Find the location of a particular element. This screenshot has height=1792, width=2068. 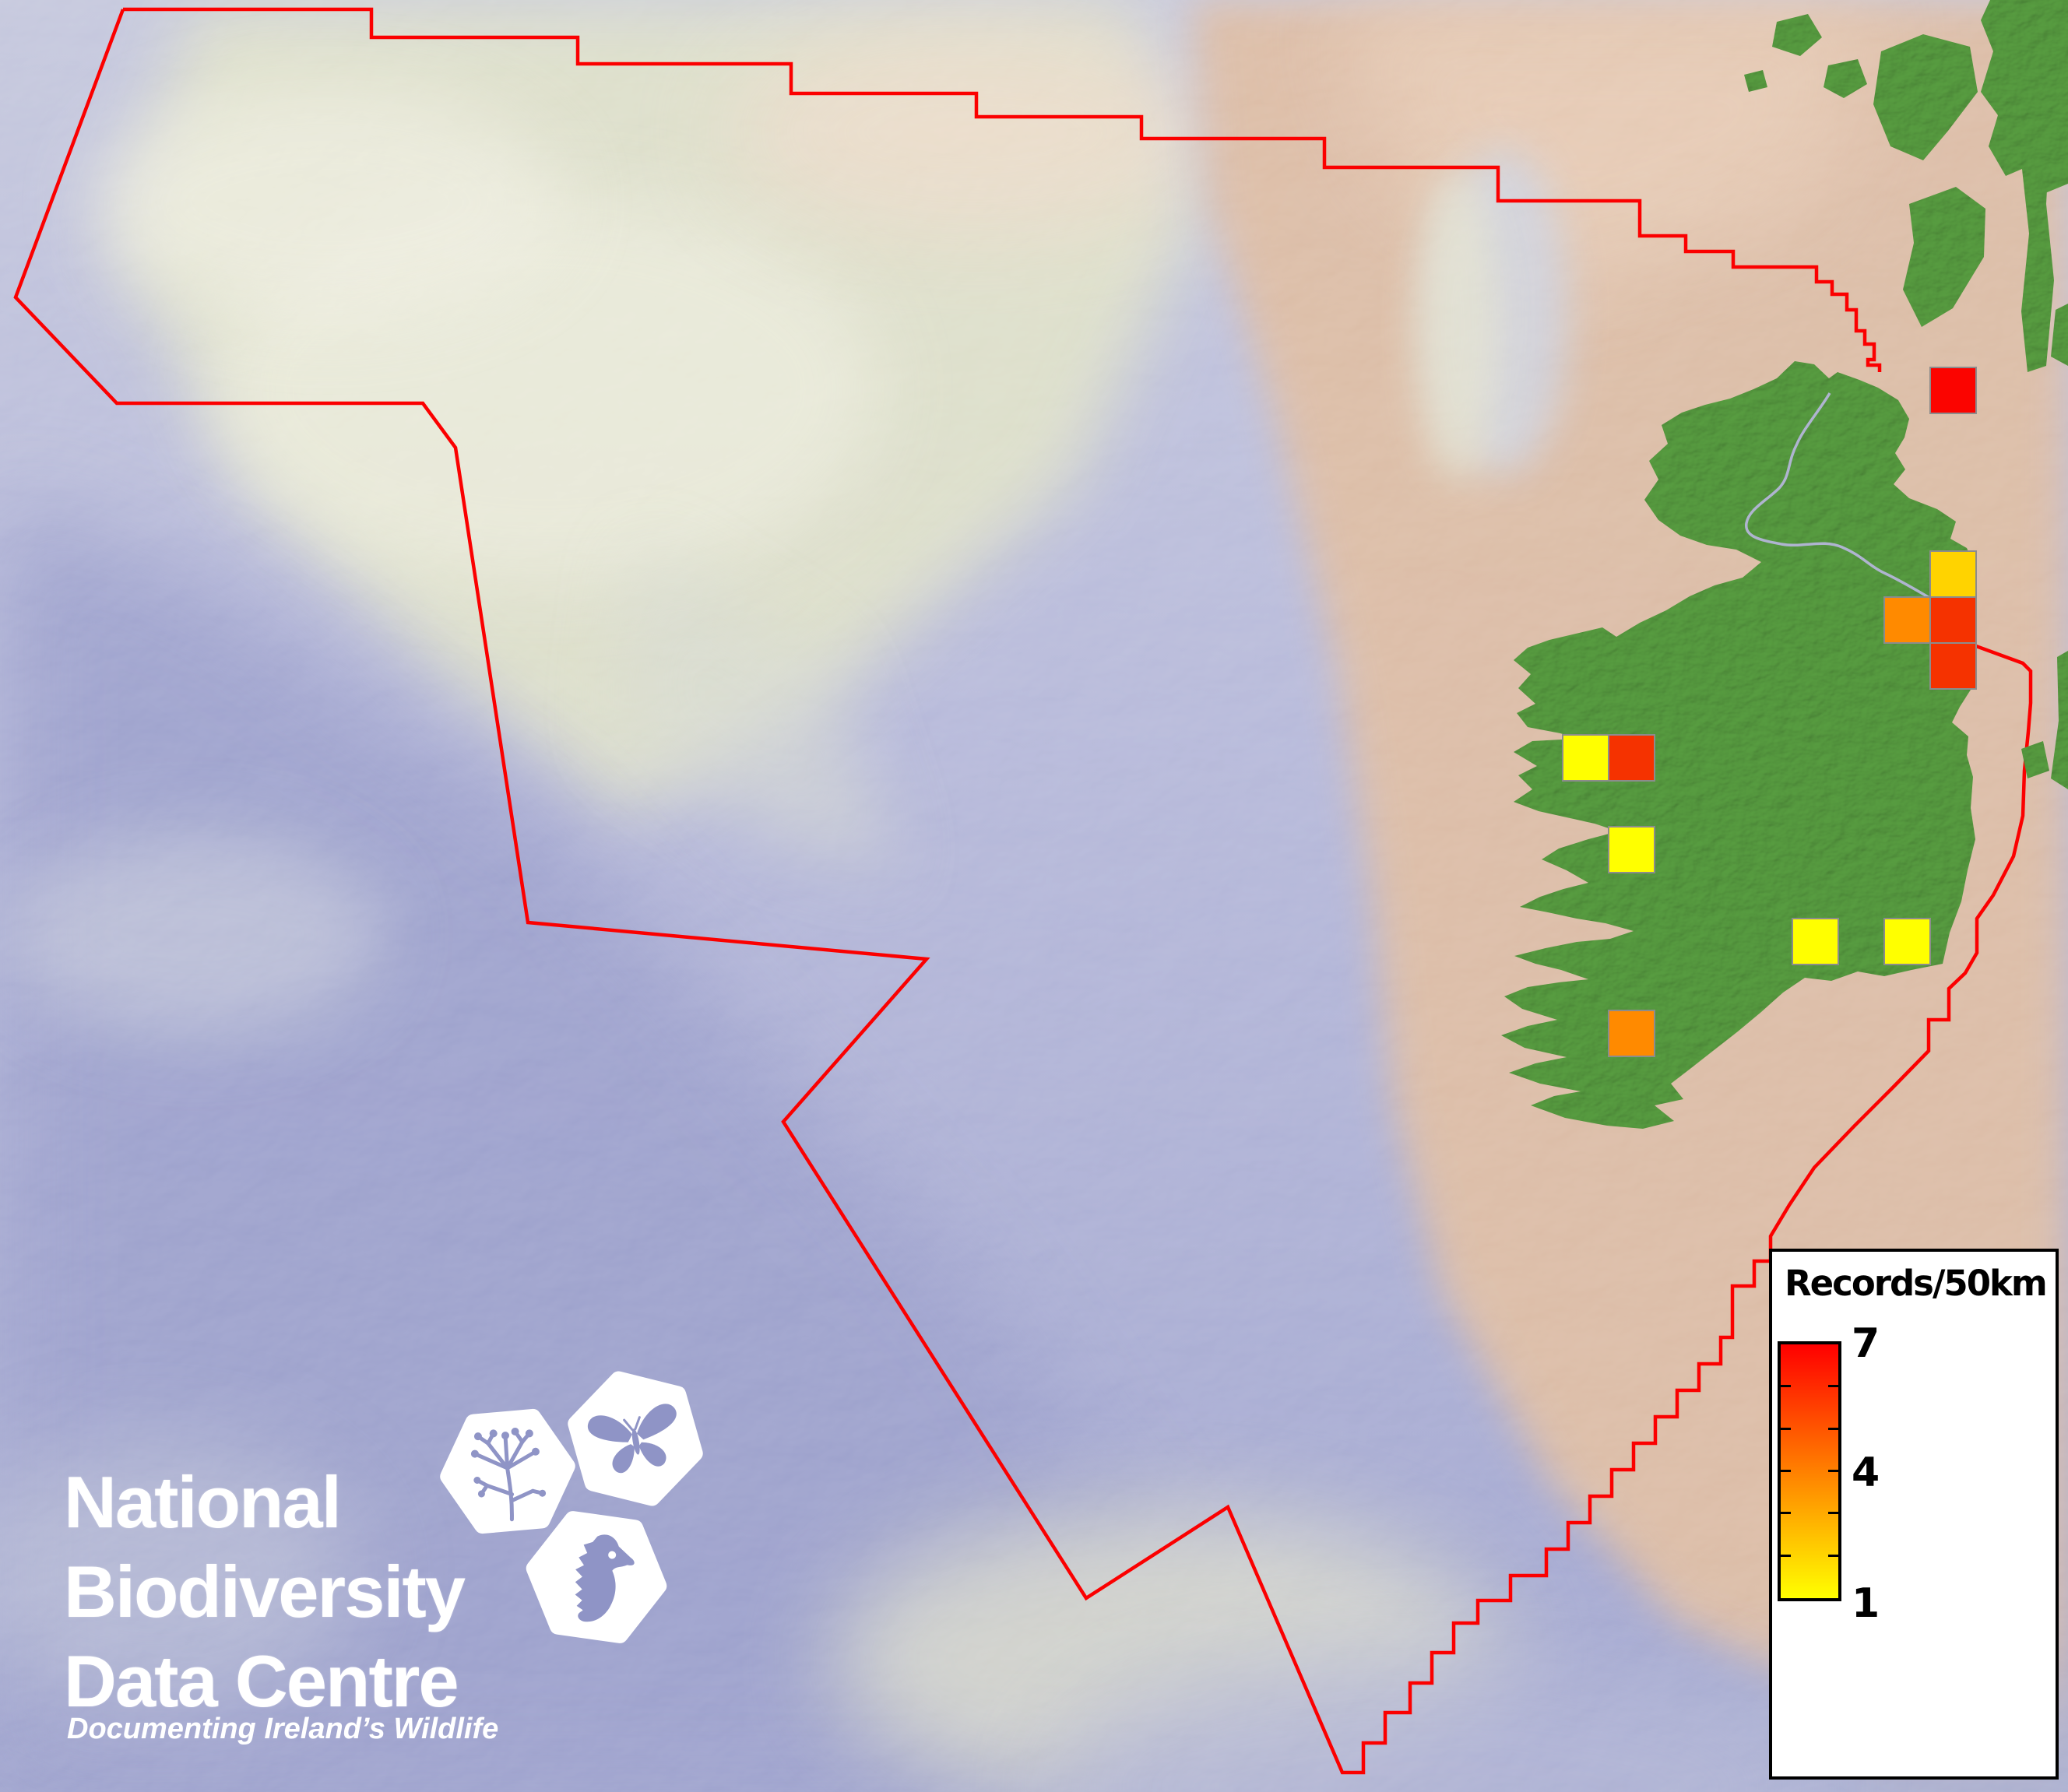

hexagon-plant is located at coordinates (507, 1471).